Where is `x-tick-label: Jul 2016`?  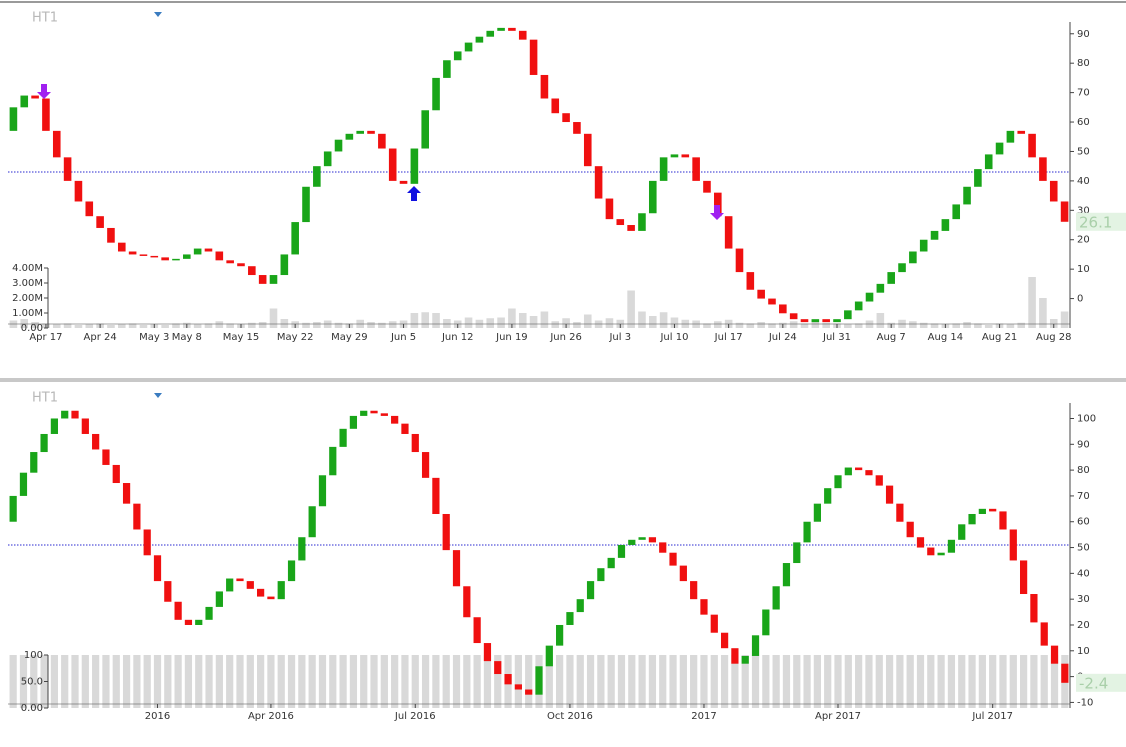
x-tick-label: Jul 2016 is located at coordinates (415, 716).